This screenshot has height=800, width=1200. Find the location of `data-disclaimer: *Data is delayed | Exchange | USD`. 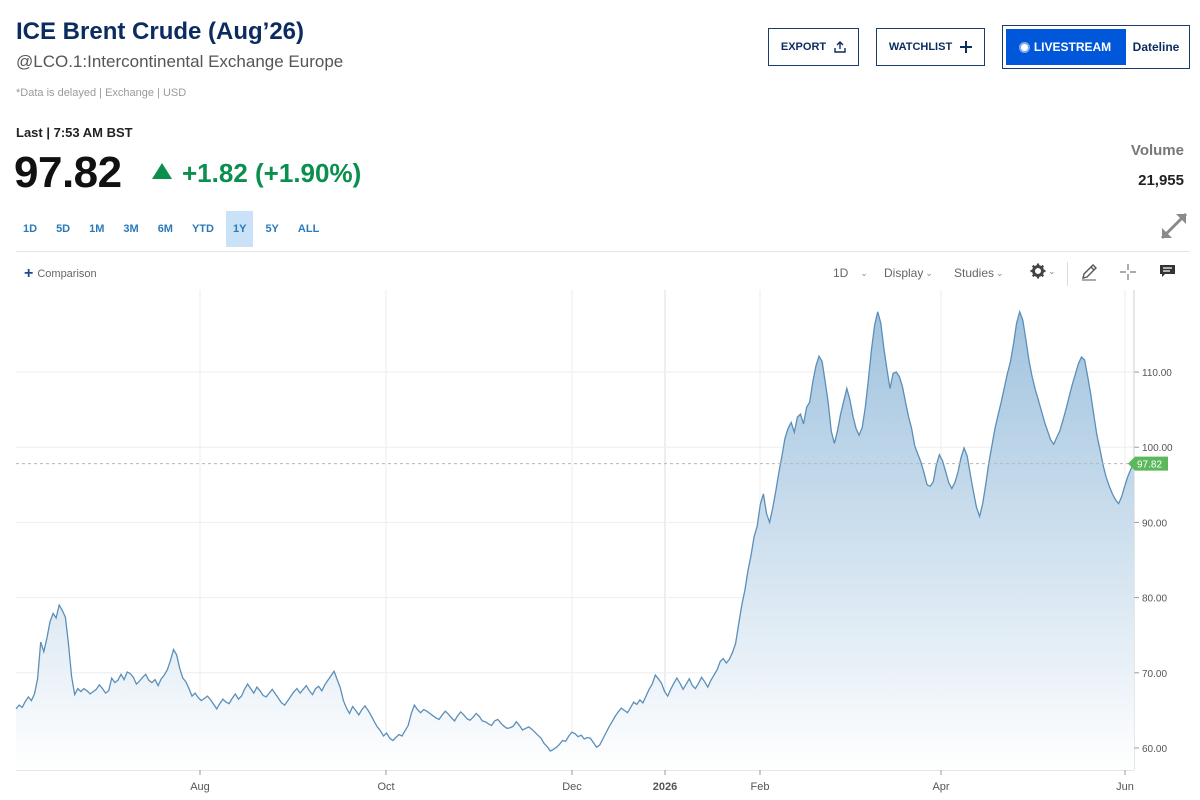

data-disclaimer: *Data is delayed | Exchange | USD is located at coordinates (101, 93).